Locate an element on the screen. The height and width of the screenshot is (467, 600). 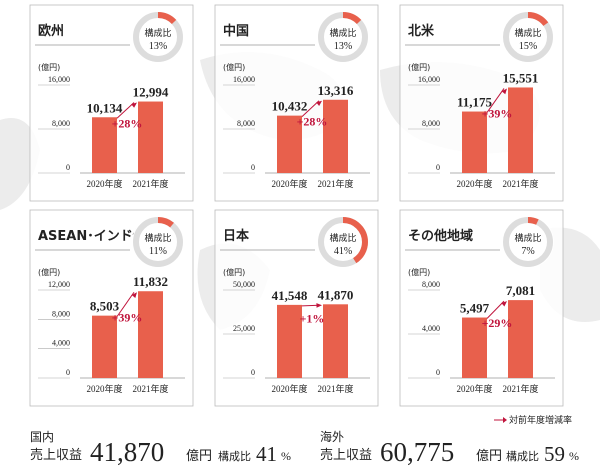
value-label: 11,175 is located at coordinates (475, 102).